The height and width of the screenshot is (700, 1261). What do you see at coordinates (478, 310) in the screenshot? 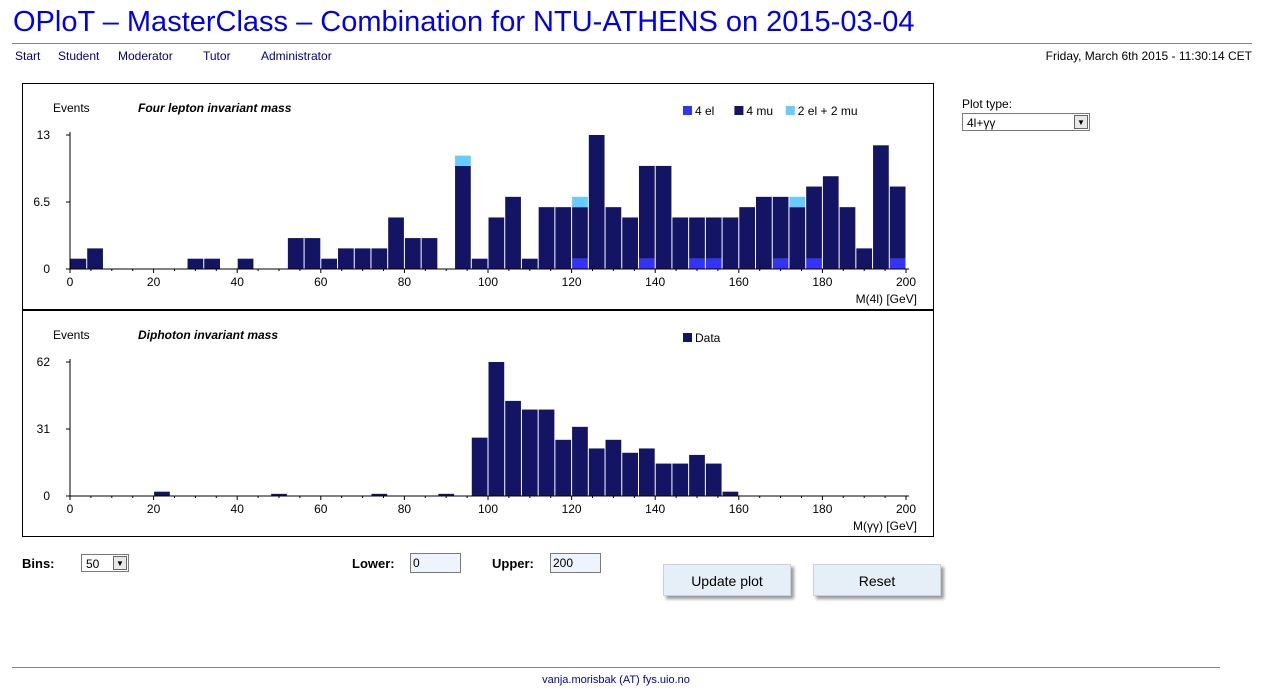
I see `plot-divider` at bounding box center [478, 310].